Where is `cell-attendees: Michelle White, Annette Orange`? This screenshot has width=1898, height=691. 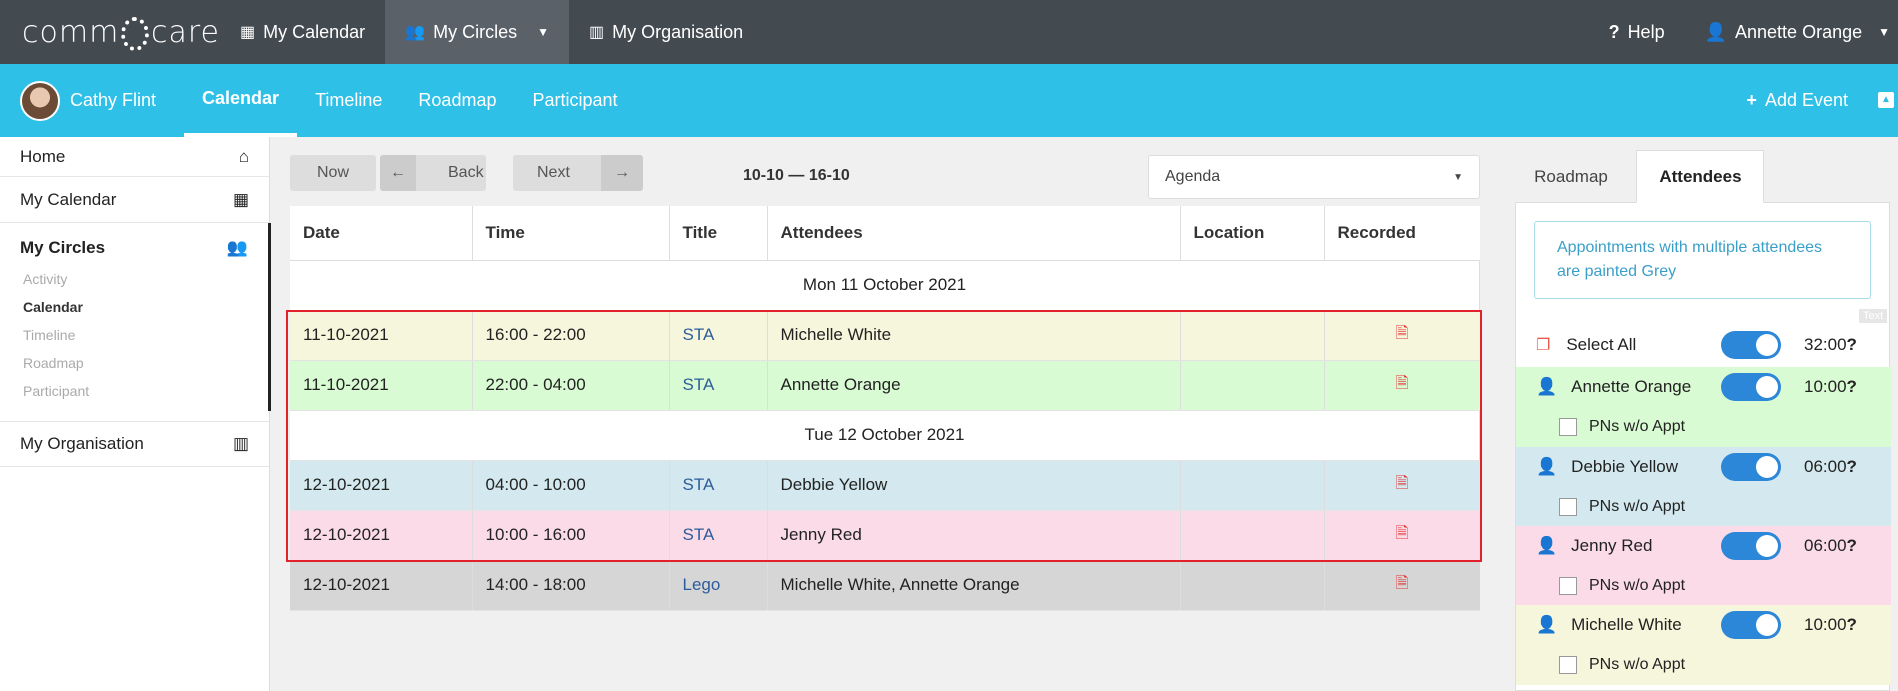 cell-attendees: Michelle White, Annette Orange is located at coordinates (974, 585).